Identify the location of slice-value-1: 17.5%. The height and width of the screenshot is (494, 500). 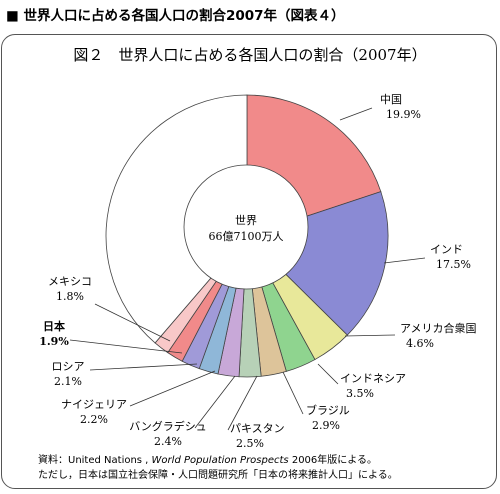
(453, 264).